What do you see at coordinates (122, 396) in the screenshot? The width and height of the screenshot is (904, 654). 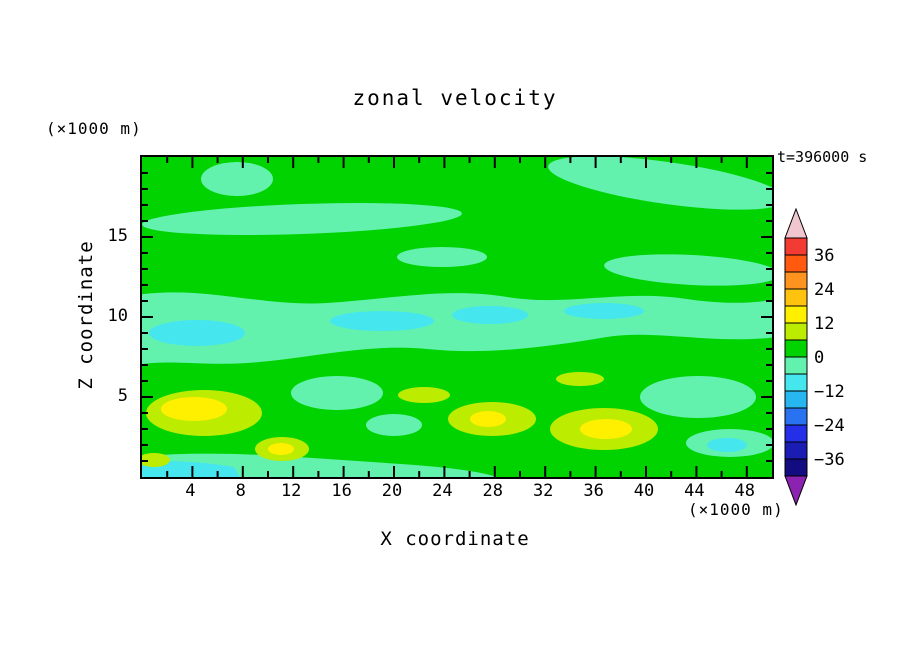 I see `y-tick-label: 5` at bounding box center [122, 396].